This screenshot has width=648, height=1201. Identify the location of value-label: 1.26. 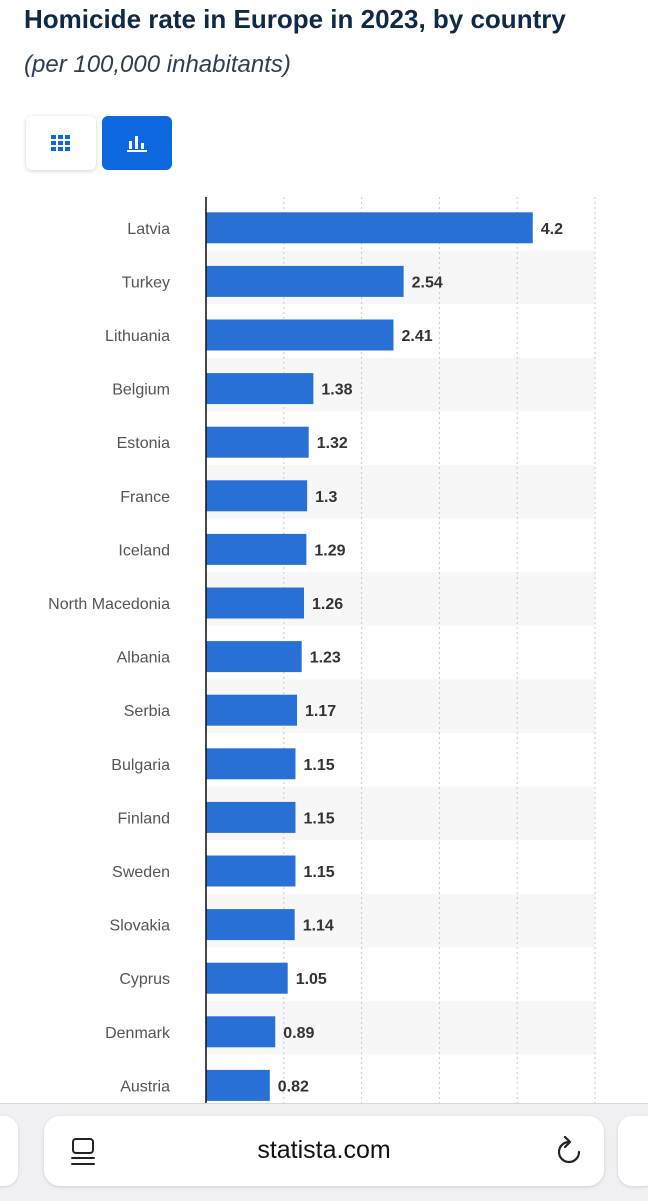
(327, 604).